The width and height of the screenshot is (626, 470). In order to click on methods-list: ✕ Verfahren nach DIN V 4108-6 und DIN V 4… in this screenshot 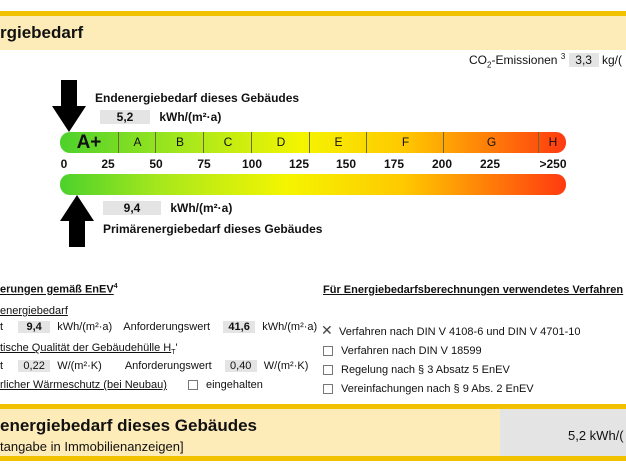, I will do `click(451, 360)`.